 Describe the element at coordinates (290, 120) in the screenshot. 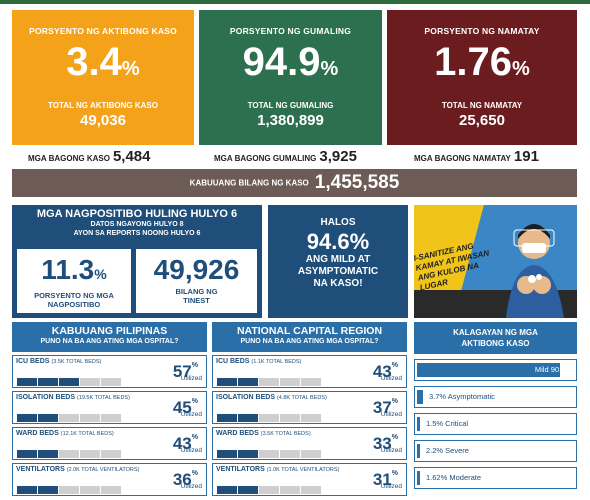

I see `recovered-total: 1,380,899` at that location.